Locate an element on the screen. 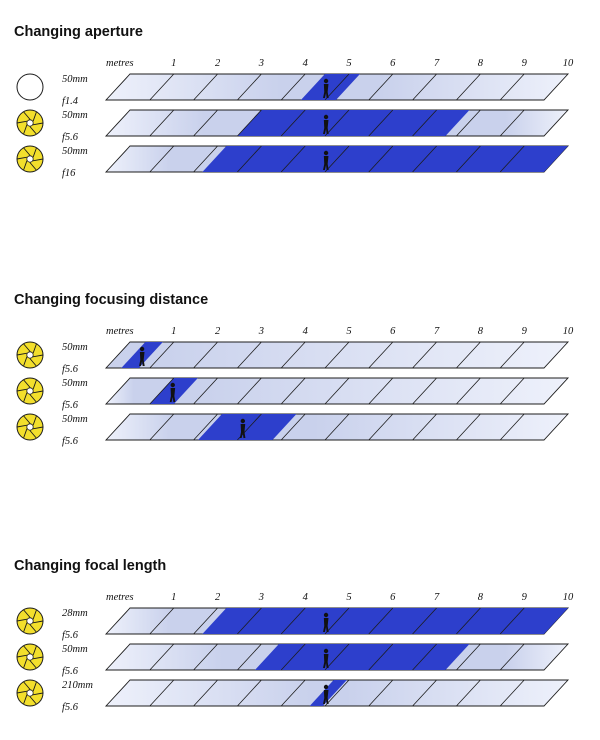 The width and height of the screenshot is (600, 740). open-aperture-icon is located at coordinates (30, 87).